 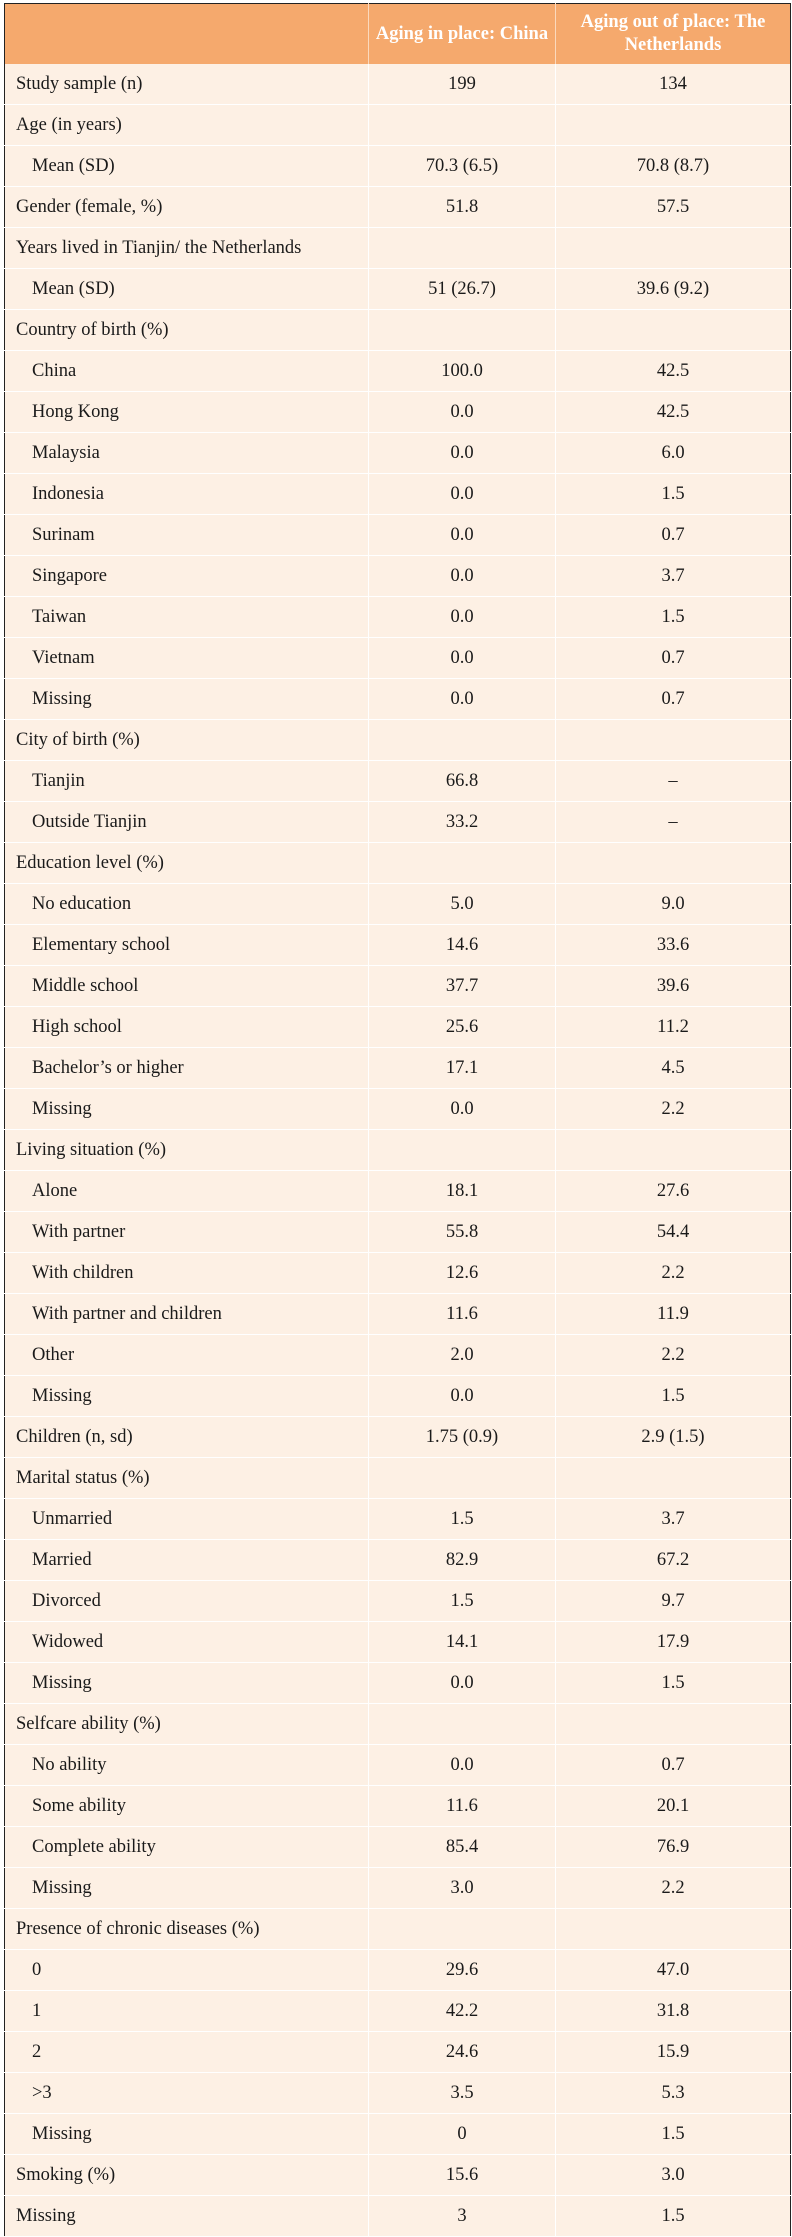 I want to click on netherlands-value: 11.2, so click(x=673, y=1027).